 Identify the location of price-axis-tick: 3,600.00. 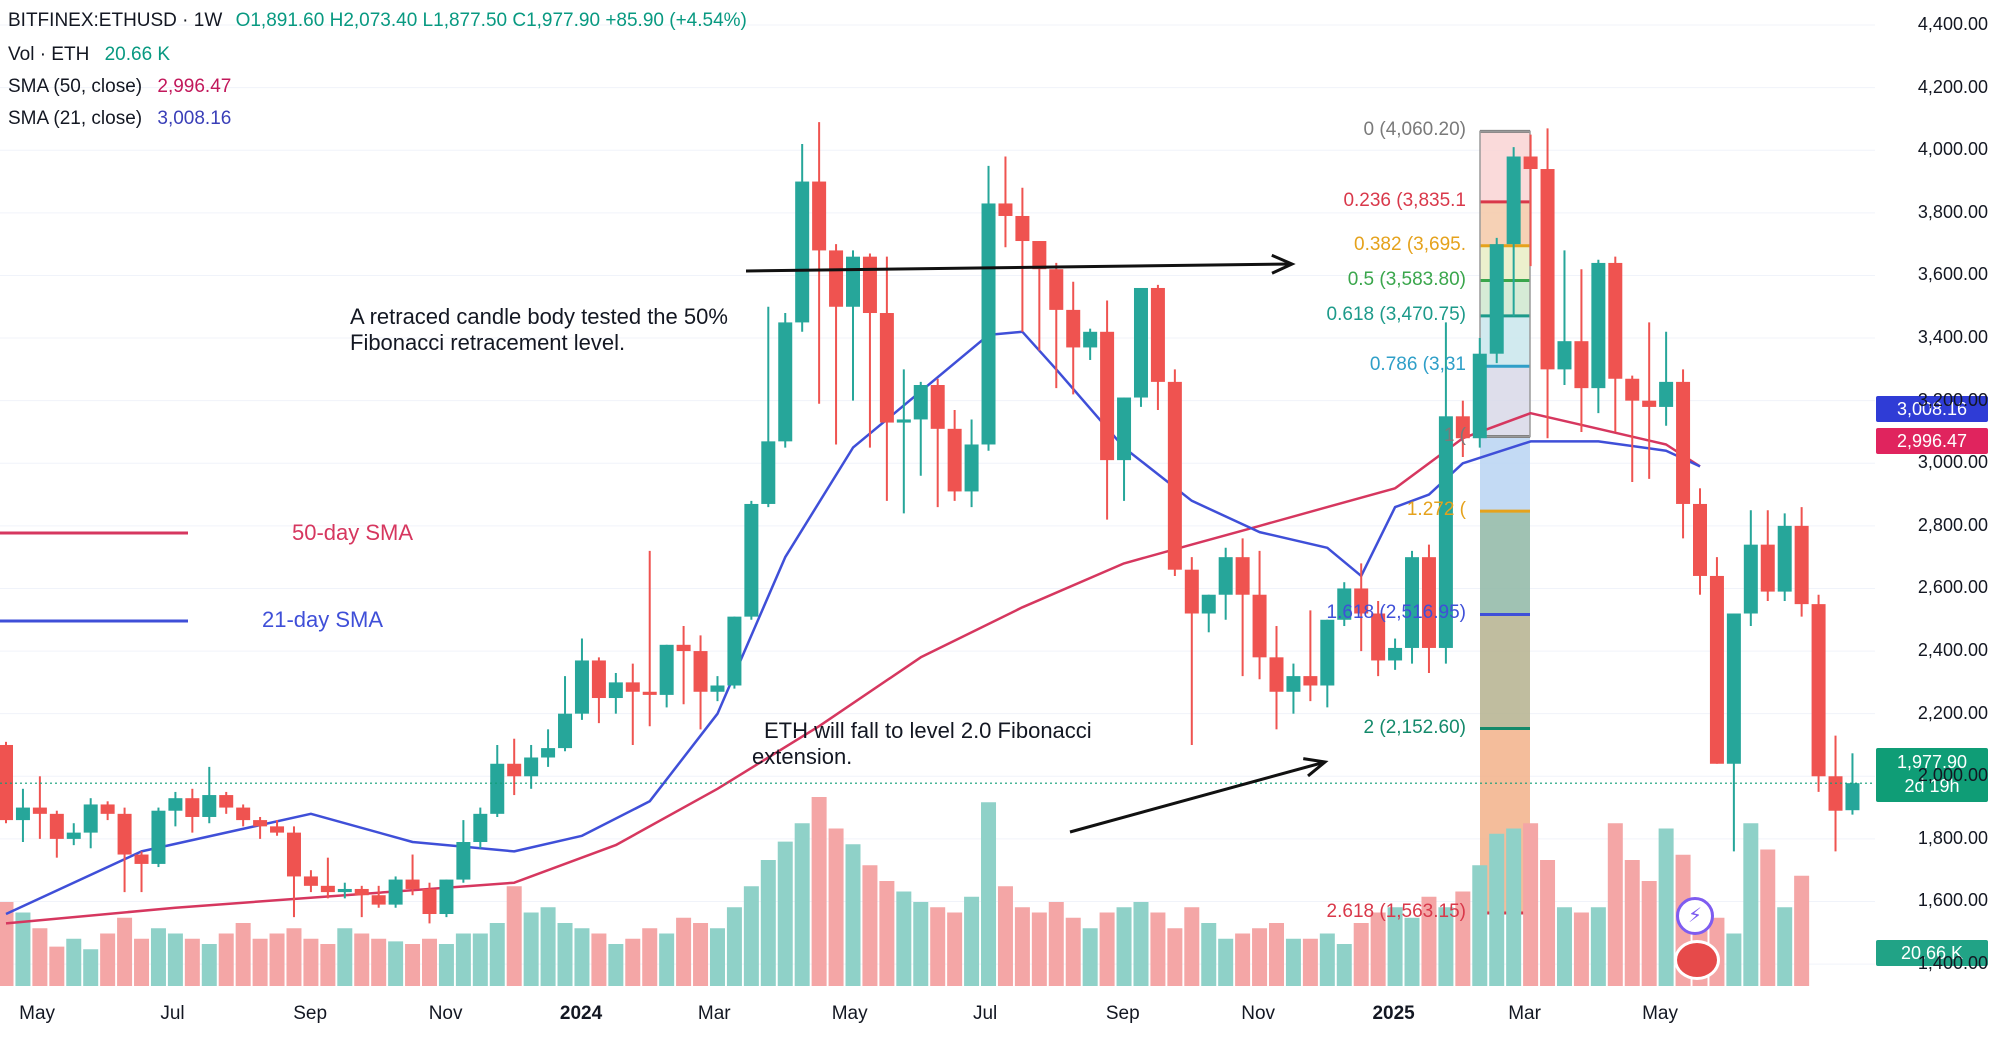
(1952, 274).